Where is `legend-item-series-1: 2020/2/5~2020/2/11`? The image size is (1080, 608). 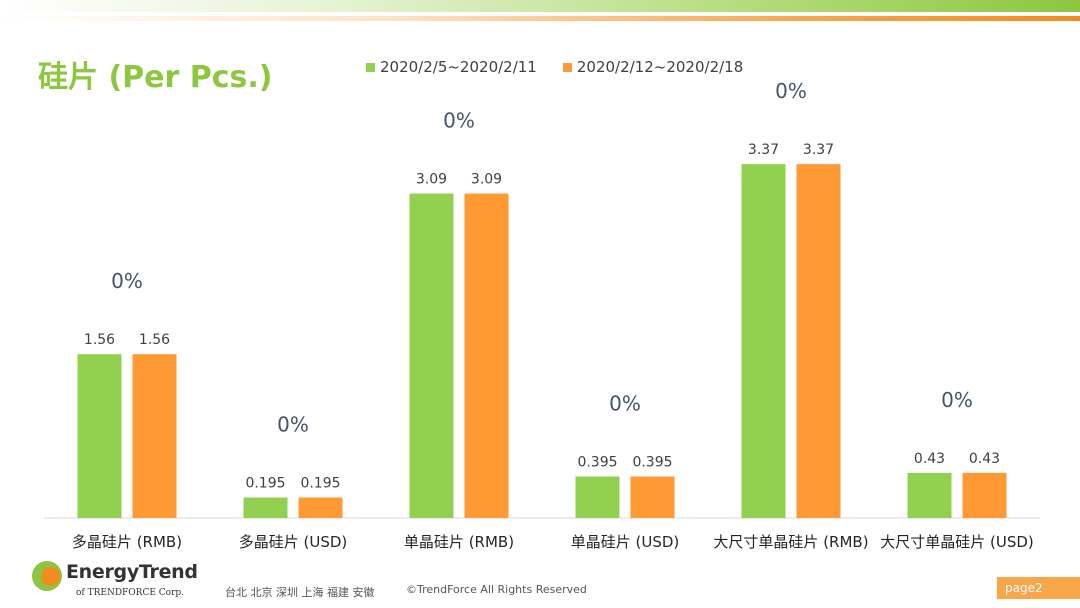
legend-item-series-1: 2020/2/5~2020/2/11 is located at coordinates (451, 67).